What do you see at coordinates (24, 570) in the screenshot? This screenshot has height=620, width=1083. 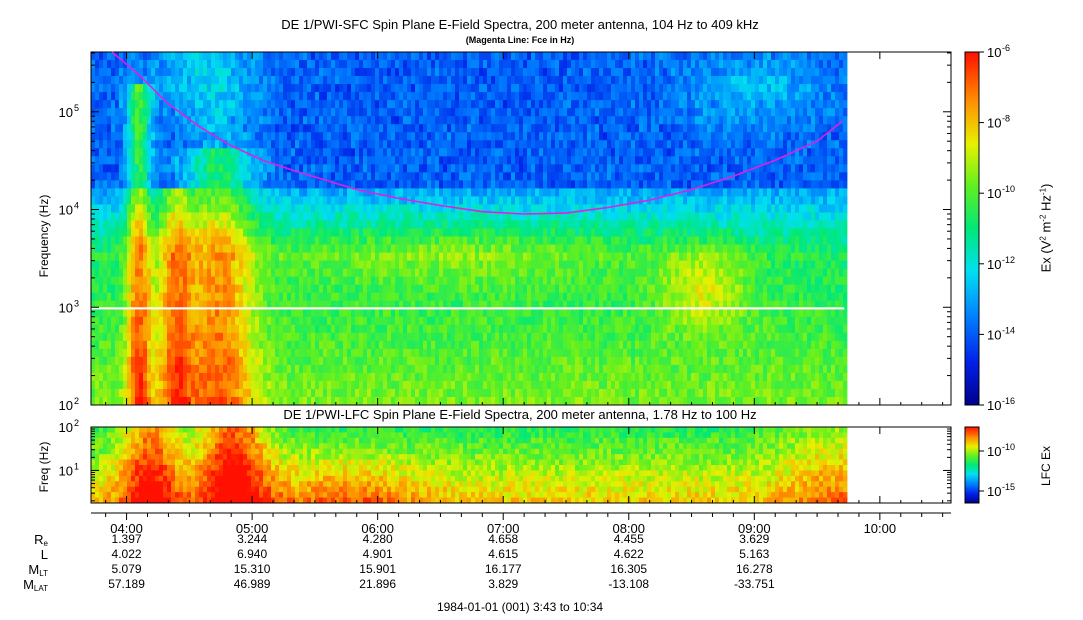 I see `ephemeris-row-label: MLT` at bounding box center [24, 570].